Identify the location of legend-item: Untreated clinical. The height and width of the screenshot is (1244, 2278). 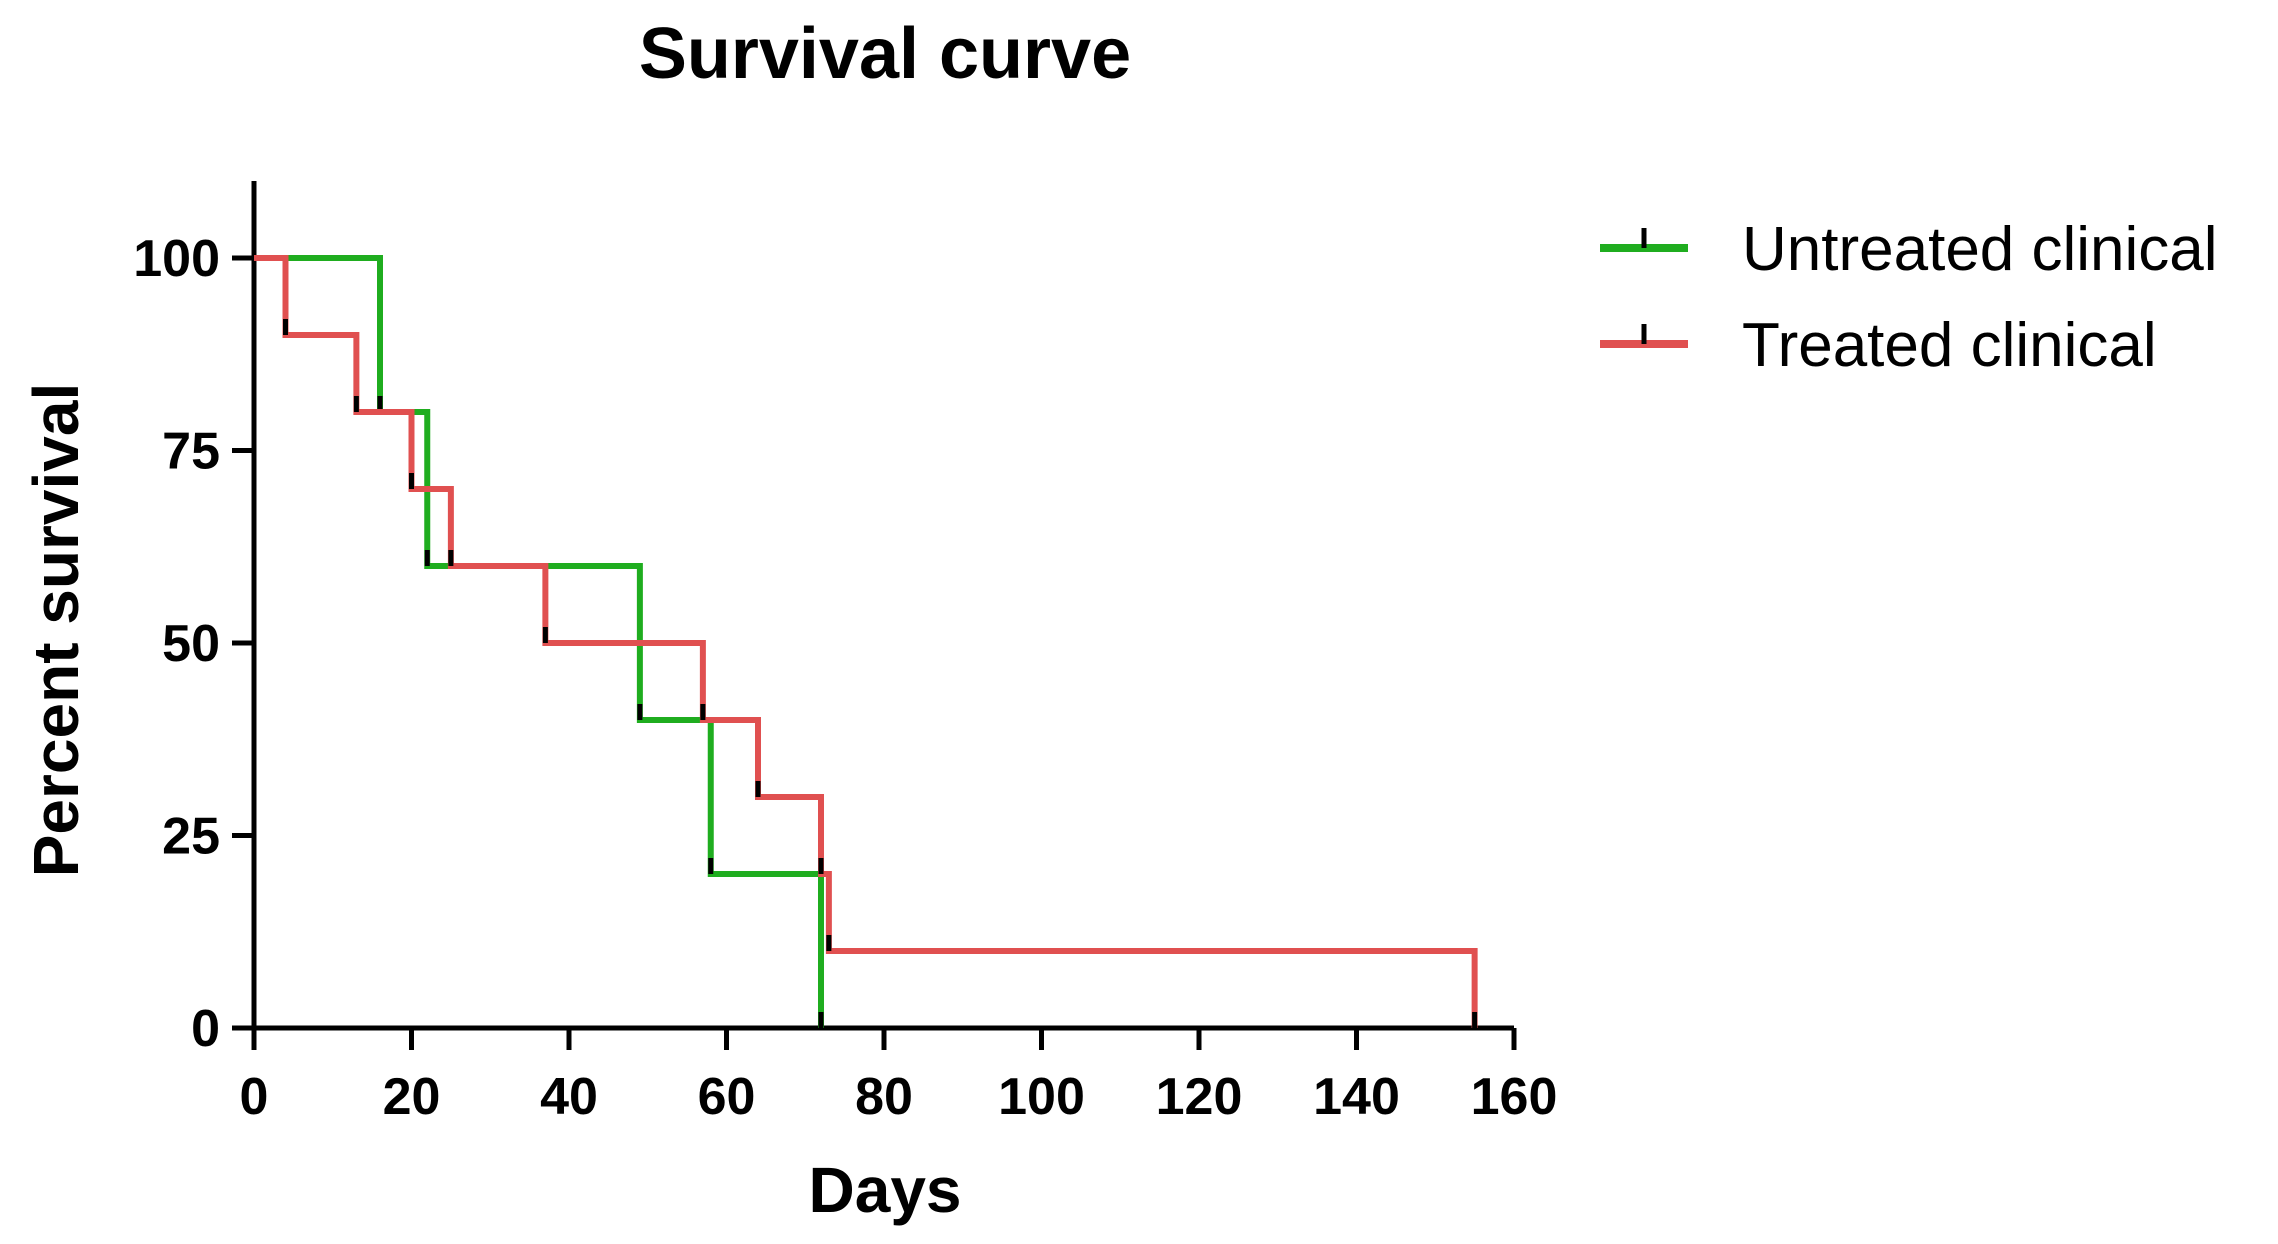
(1909, 249).